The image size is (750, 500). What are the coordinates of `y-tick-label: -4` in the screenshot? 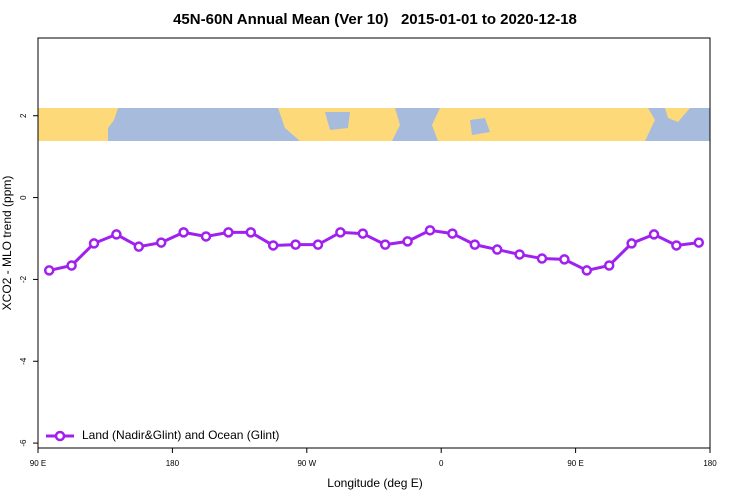 It's located at (23, 361).